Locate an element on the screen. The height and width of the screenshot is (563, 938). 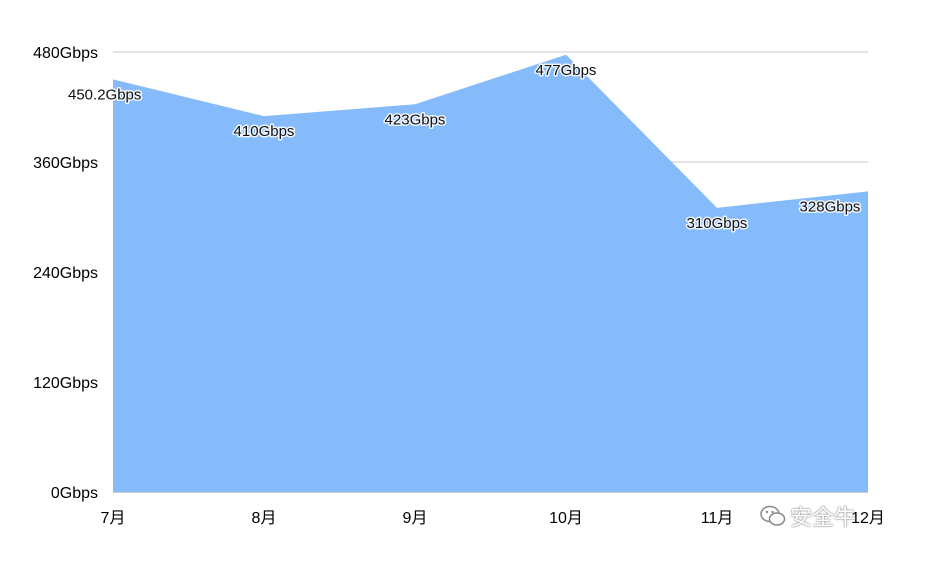
y-tick-label: 120Gbps is located at coordinates (65, 383).